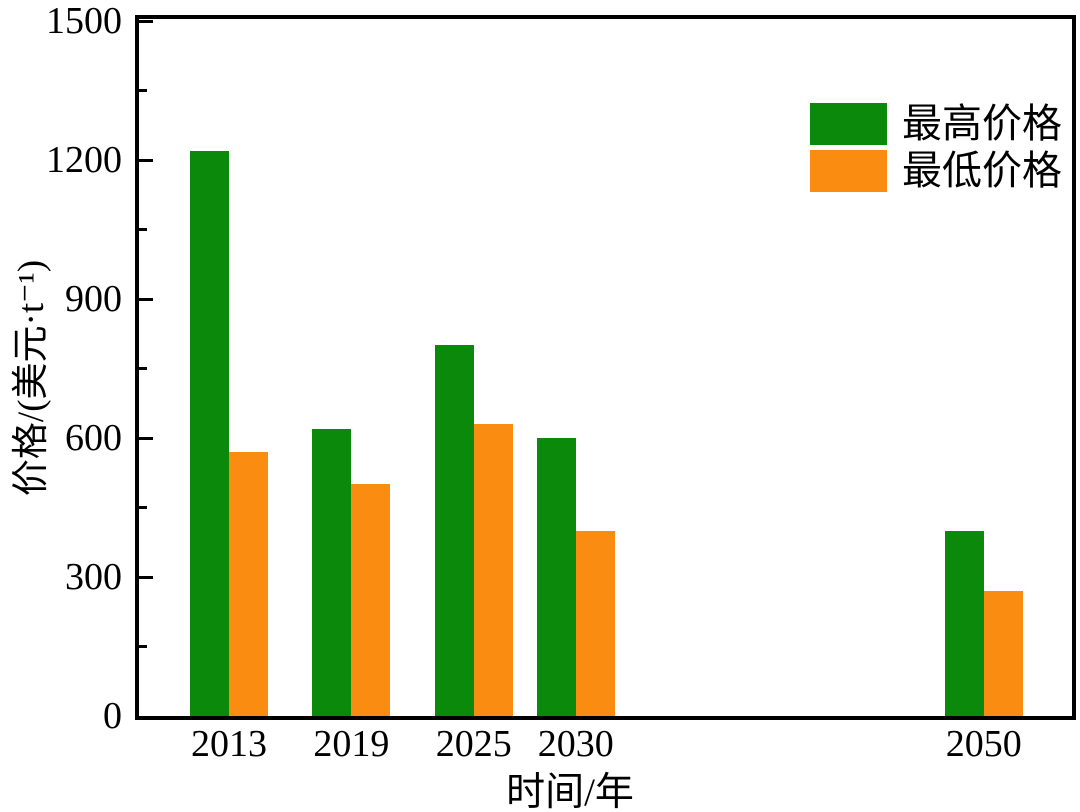 The width and height of the screenshot is (1080, 812). I want to click on bar-high-2050, so click(964, 623).